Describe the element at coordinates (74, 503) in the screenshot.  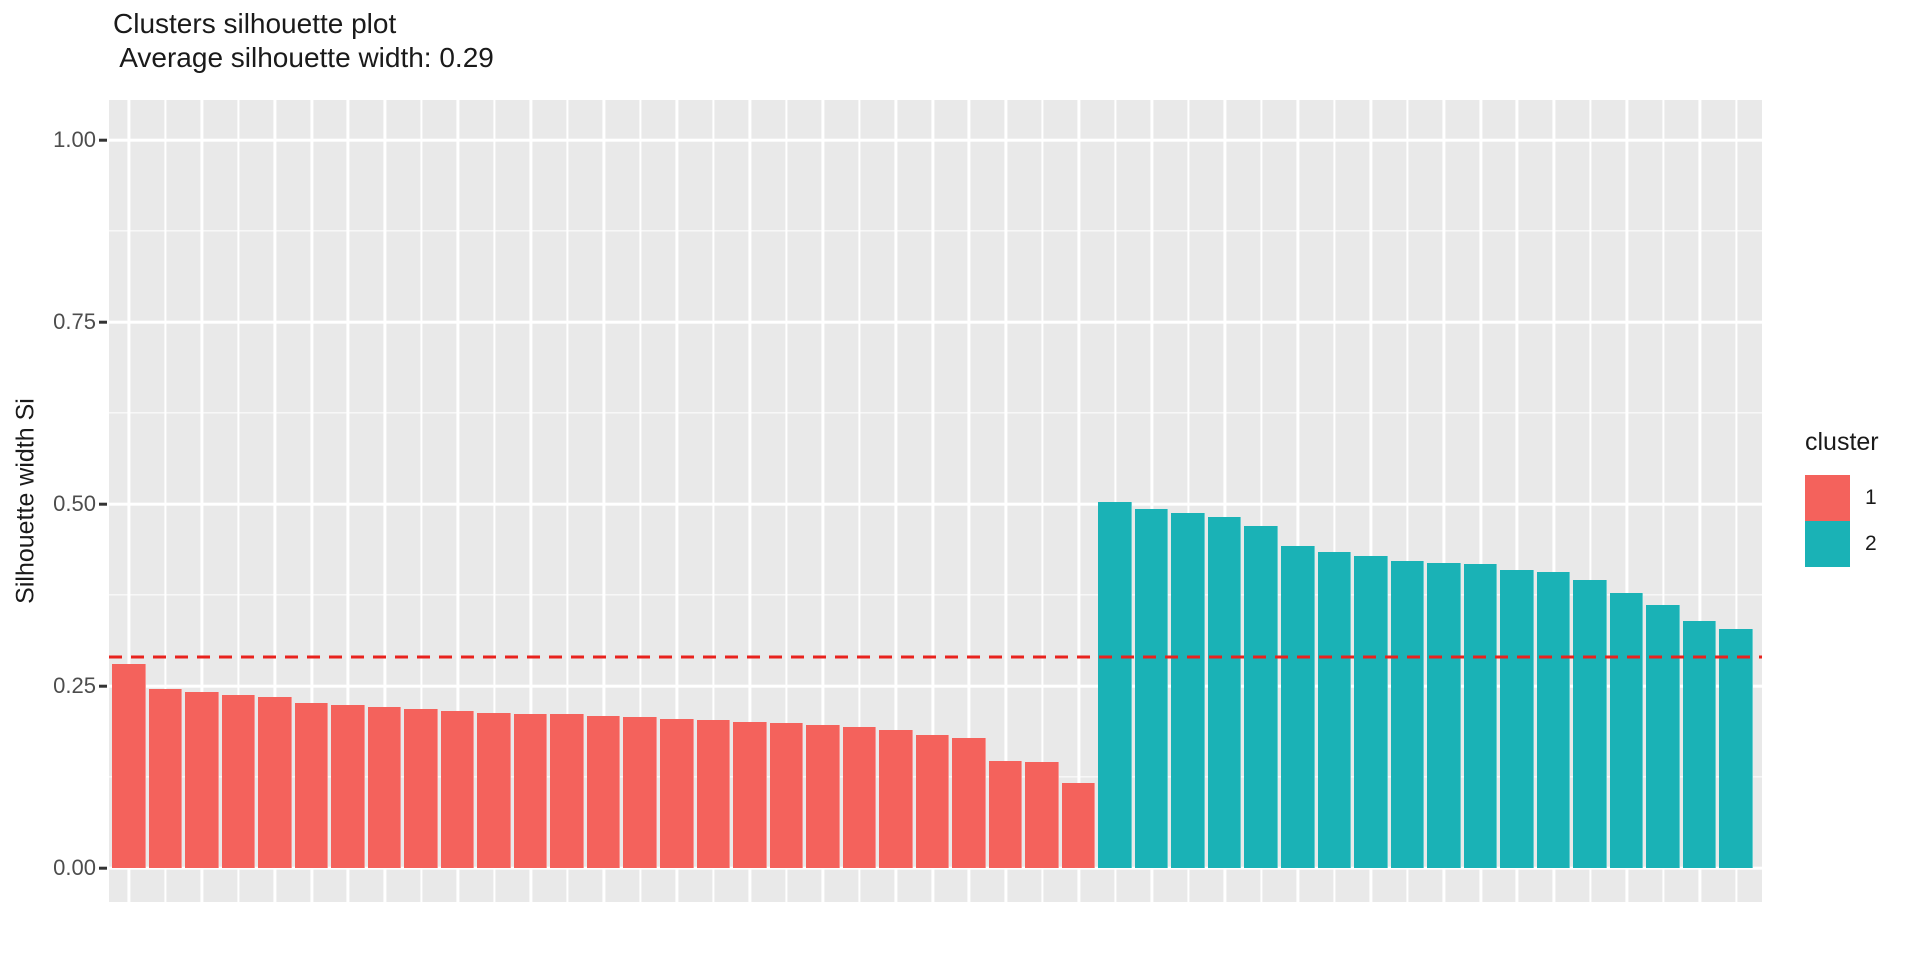
I see `y-tick-label: 0.50` at that location.